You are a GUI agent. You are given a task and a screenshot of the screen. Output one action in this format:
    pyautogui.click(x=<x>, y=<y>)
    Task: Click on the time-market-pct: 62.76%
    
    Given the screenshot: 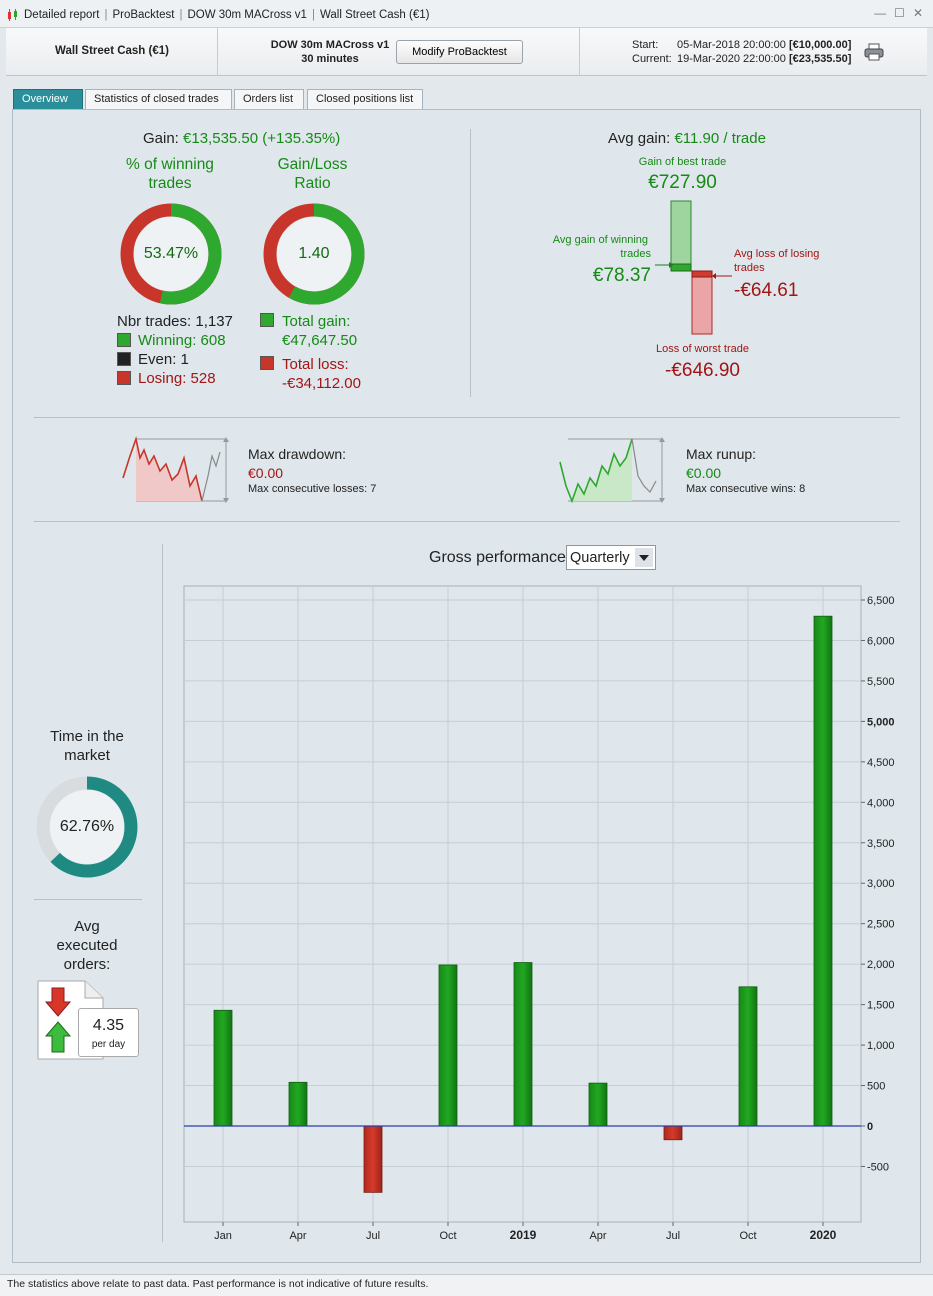 What is the action you would take?
    pyautogui.click(x=87, y=826)
    